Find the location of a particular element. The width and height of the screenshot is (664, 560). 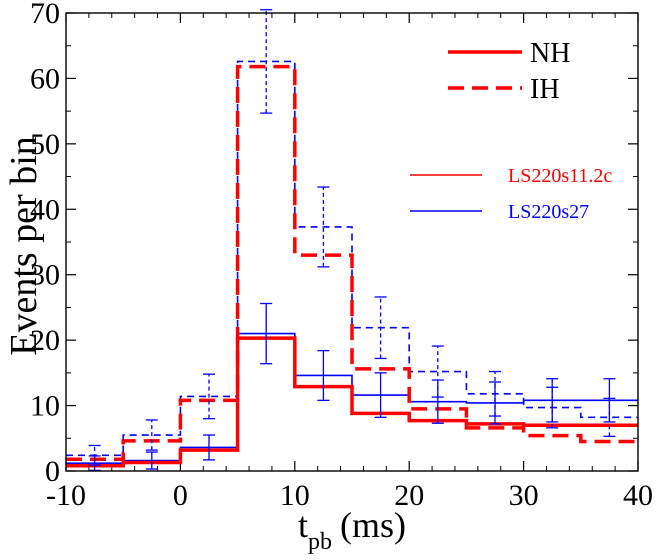

y-tick-label: 20 is located at coordinates (45, 340).